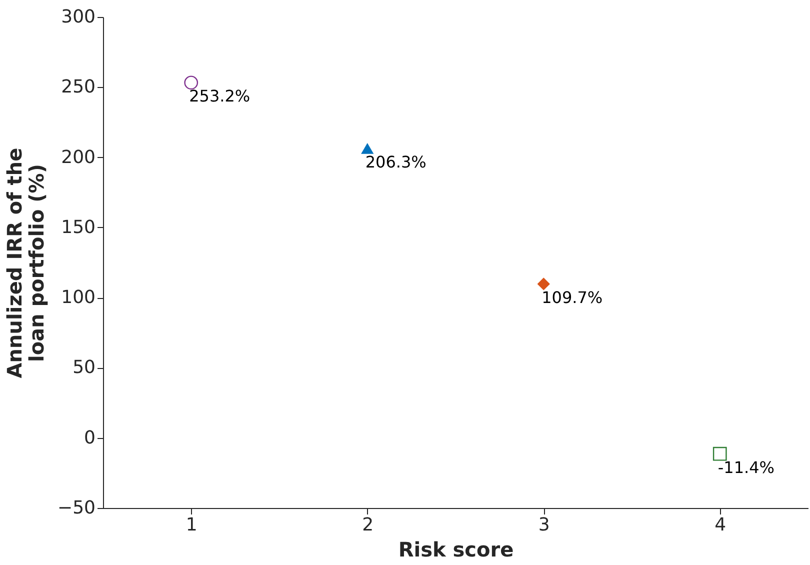 This screenshot has height=565, width=810. I want to click on y-tick-label: 200, so click(78, 157).